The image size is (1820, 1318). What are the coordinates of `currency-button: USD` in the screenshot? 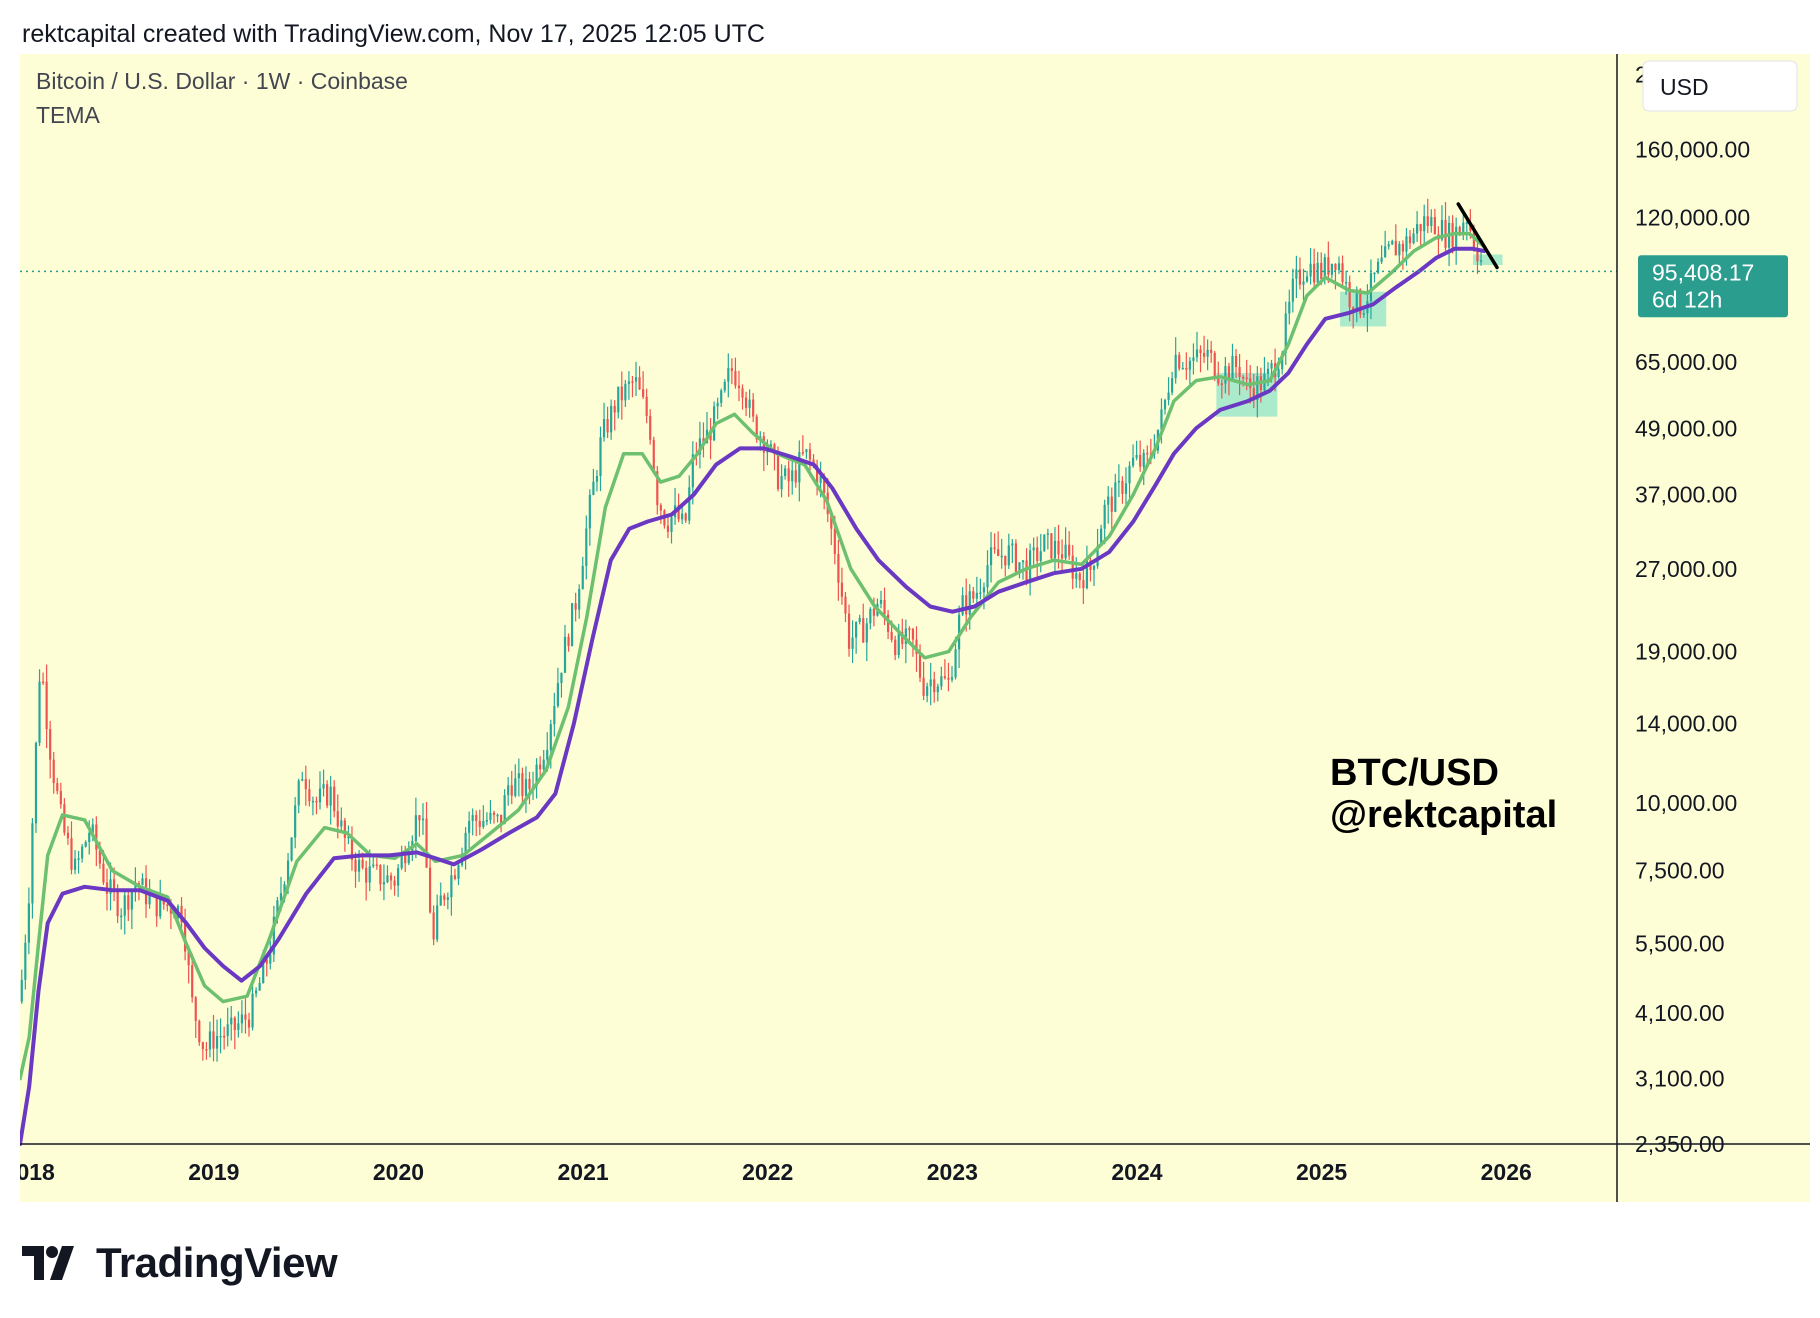 It's located at (1720, 86).